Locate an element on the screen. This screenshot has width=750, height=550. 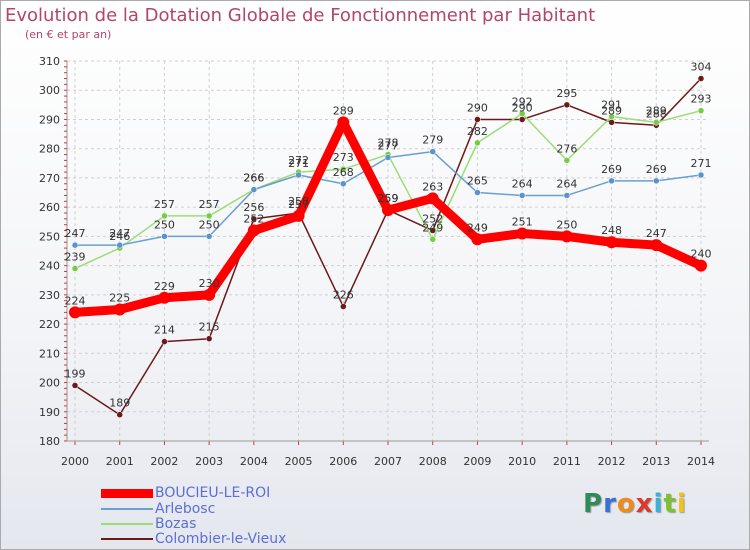
data-label: 229 is located at coordinates (164, 286).